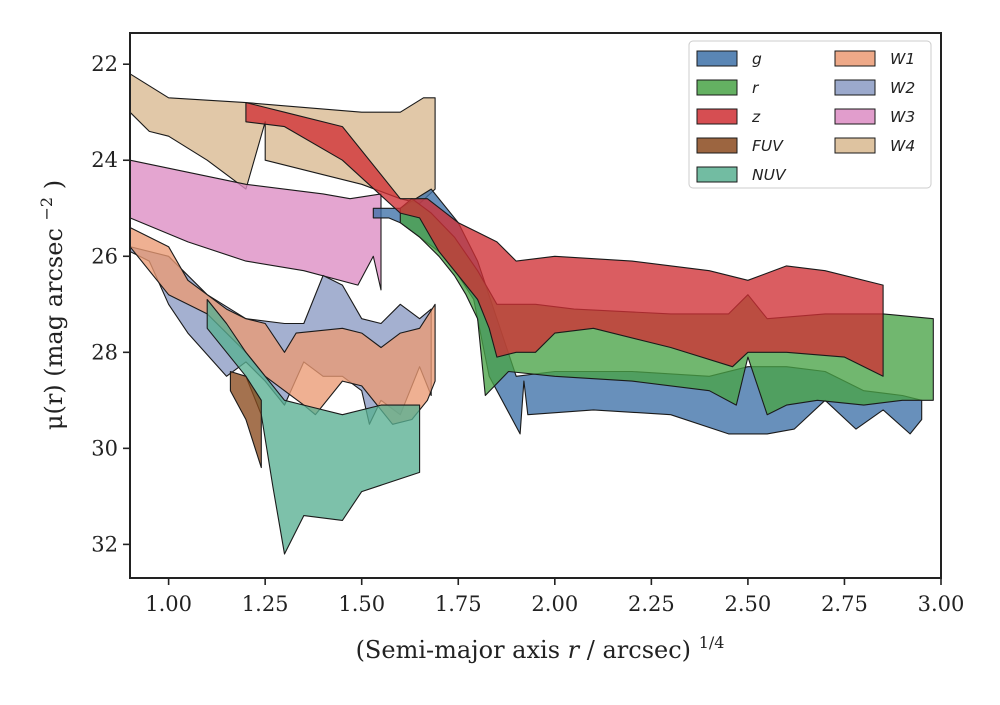 The width and height of the screenshot is (1000, 705). I want to click on x-axis-label: (Semi-major axis r / arcsec) 1/4, so click(540, 648).